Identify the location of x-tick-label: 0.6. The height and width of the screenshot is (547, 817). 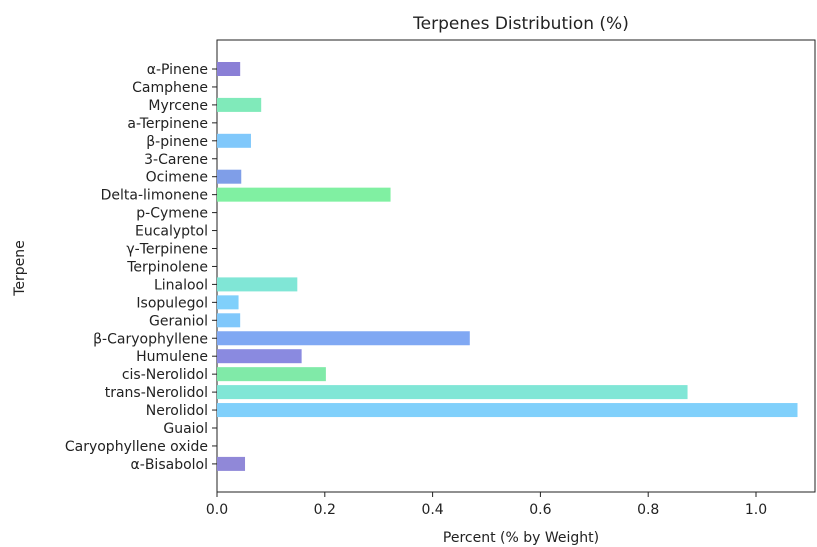
(540, 510).